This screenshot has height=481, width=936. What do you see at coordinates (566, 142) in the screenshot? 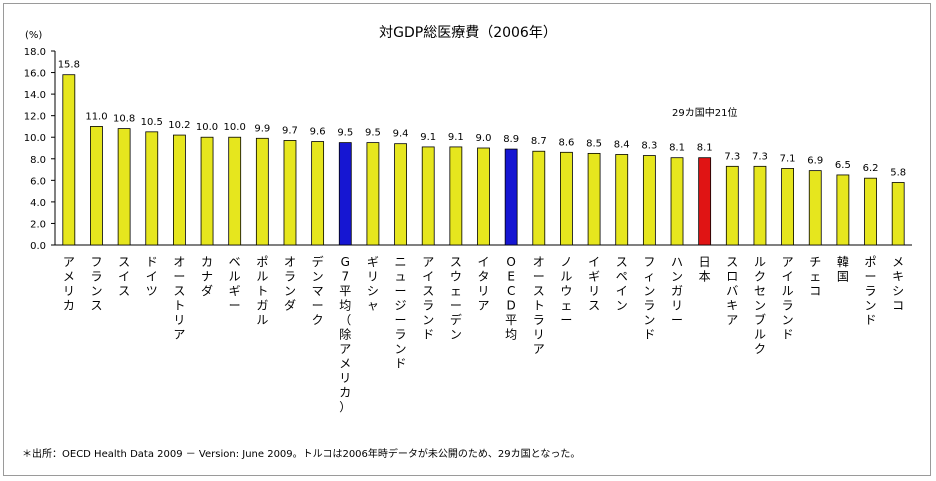
I see `value-label: 8.6` at bounding box center [566, 142].